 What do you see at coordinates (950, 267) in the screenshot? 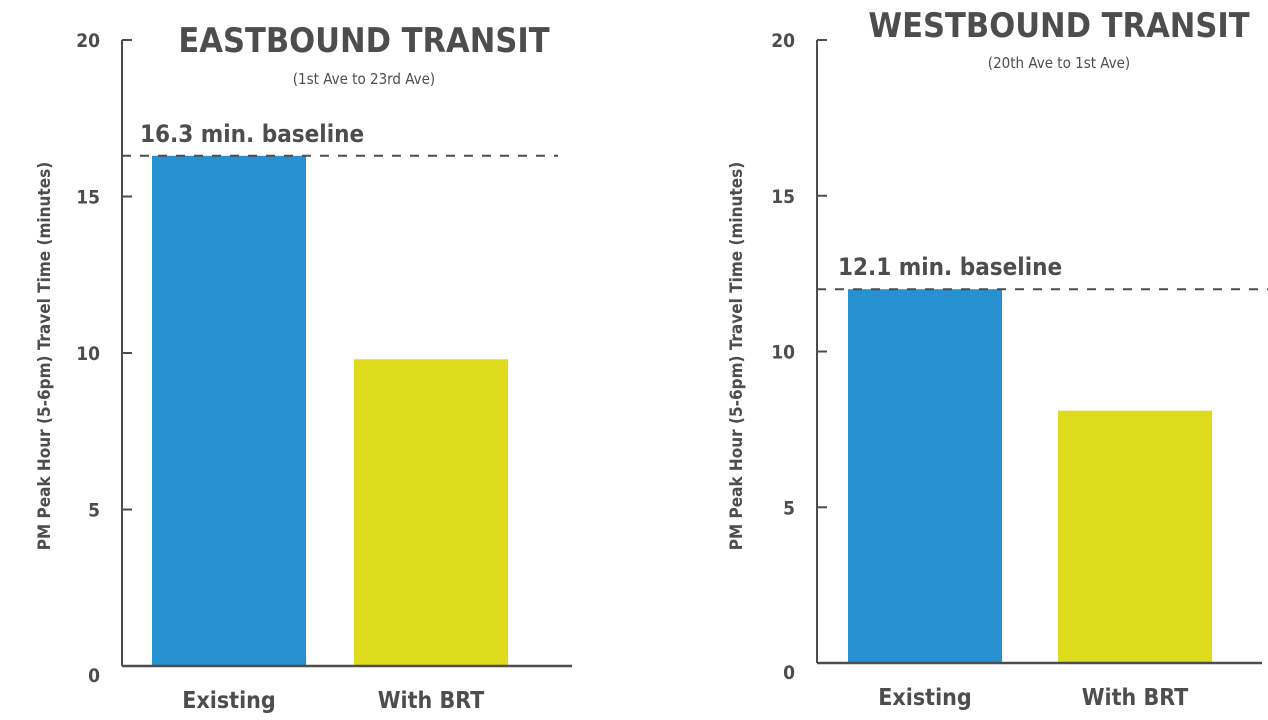
I see `baseline-label: 12.1 min. baseline` at bounding box center [950, 267].